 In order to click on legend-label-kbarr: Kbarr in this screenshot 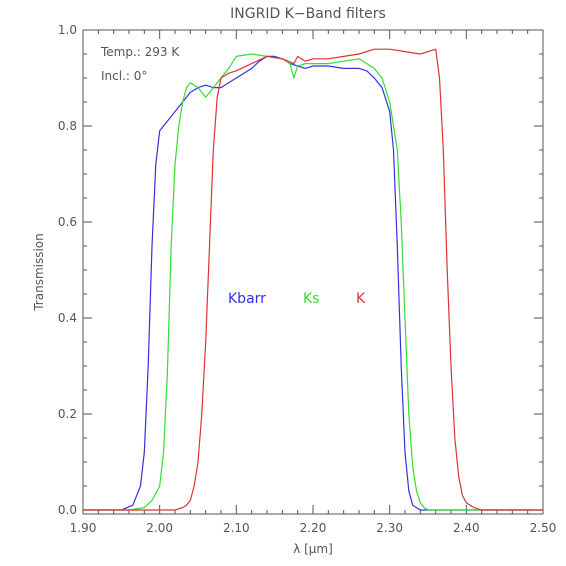, I will do `click(247, 299)`.